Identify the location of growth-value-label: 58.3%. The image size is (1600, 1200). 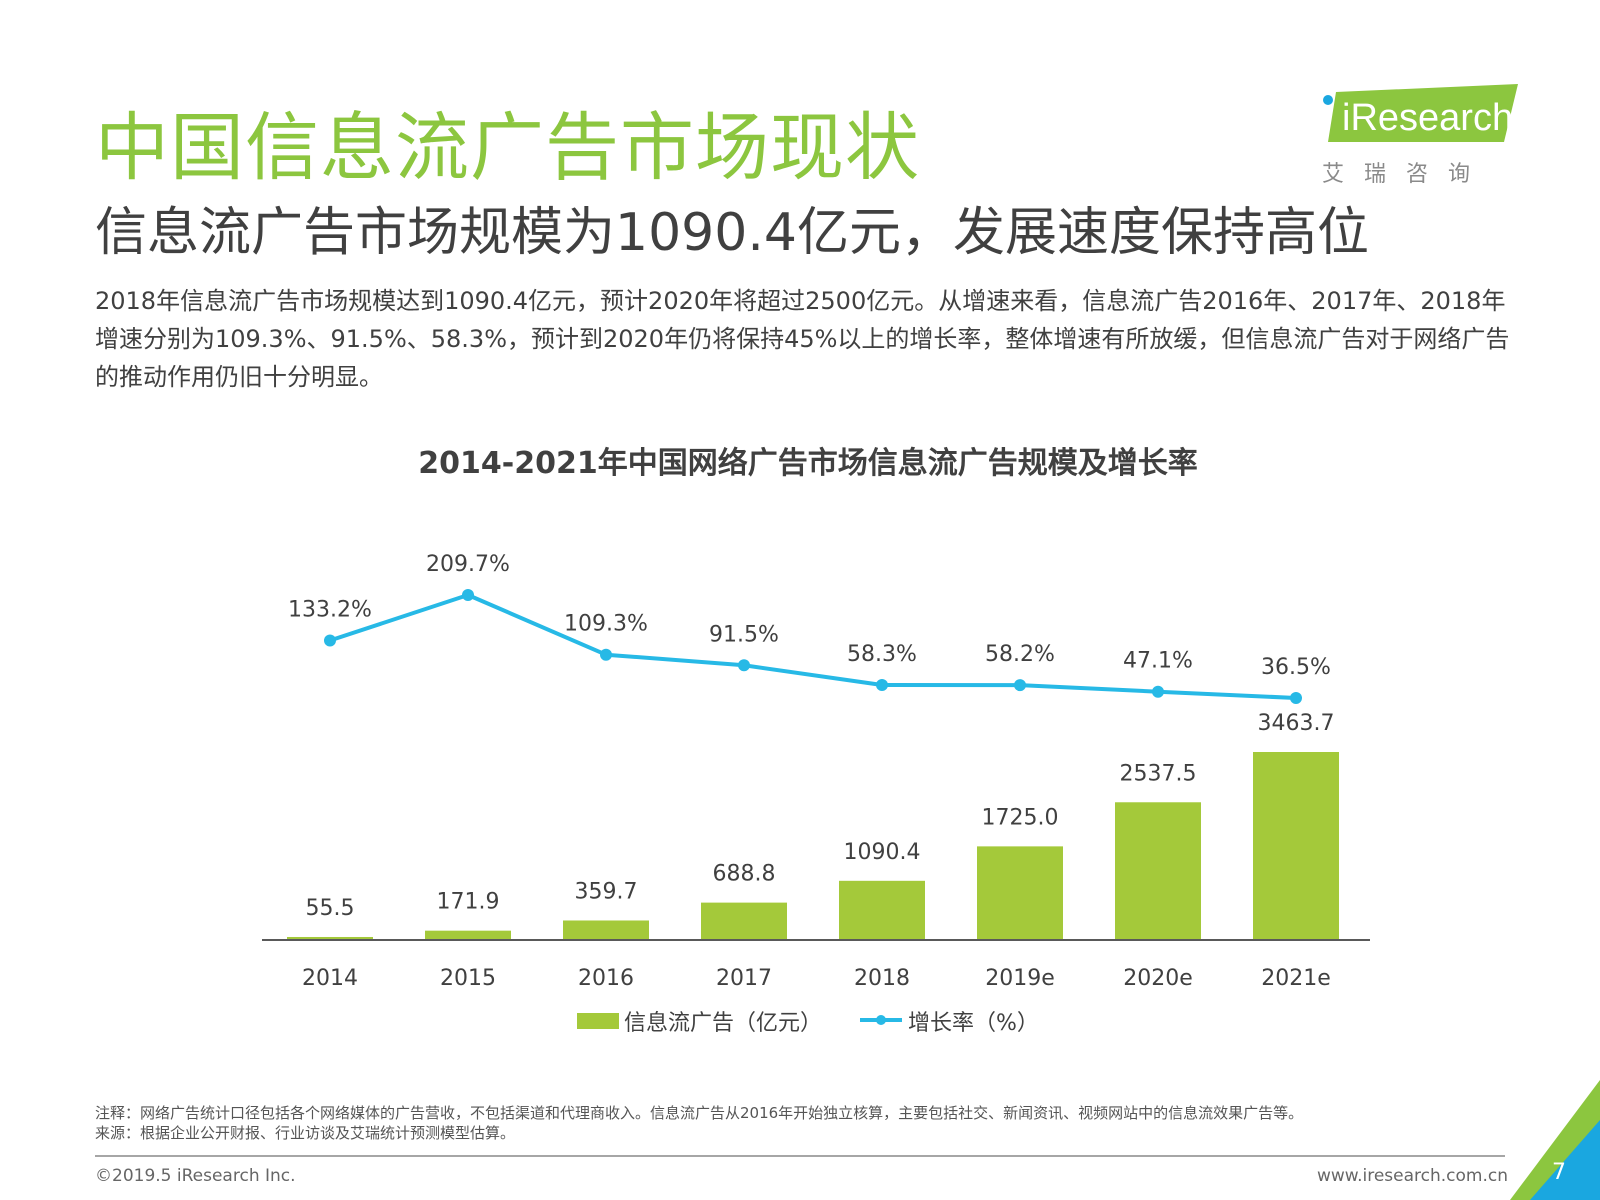
(882, 654).